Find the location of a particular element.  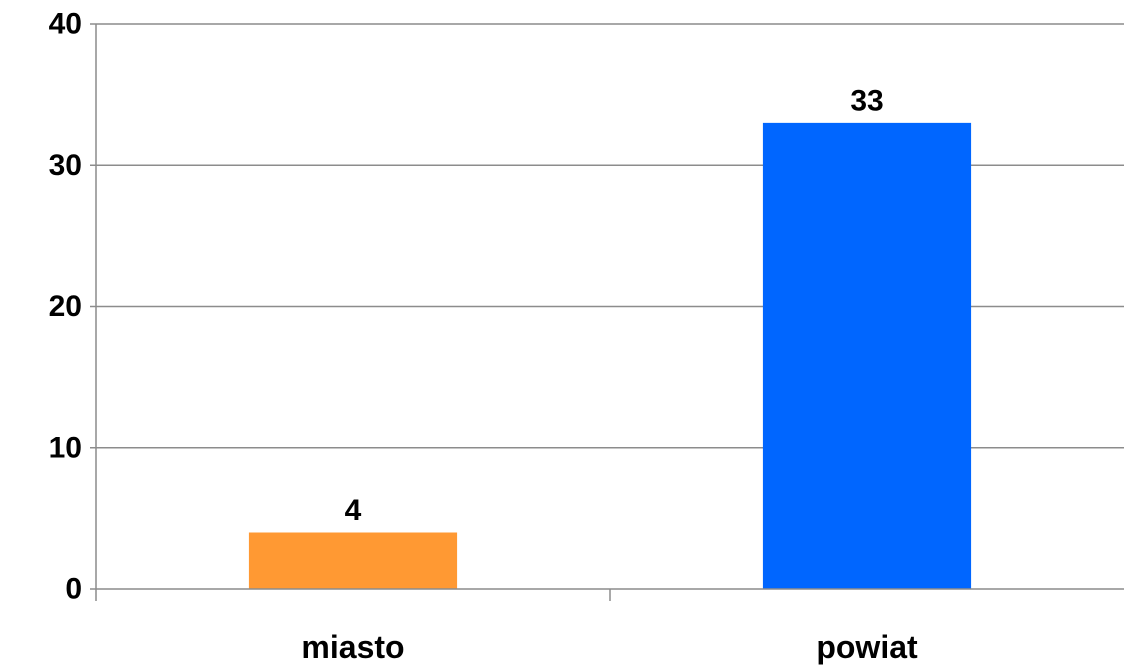

category-label-powiat: powiat is located at coordinates (867, 647).